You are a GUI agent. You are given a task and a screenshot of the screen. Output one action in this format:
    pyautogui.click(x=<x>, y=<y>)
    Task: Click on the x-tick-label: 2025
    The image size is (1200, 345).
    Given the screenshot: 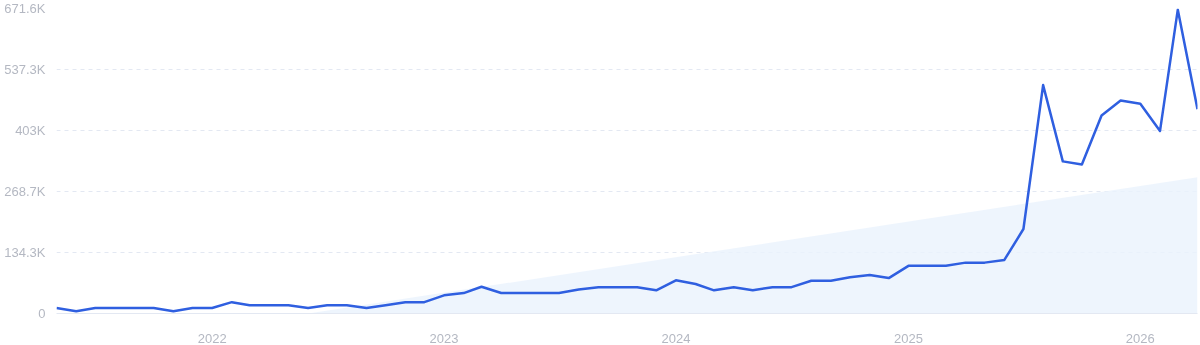 What is the action you would take?
    pyautogui.click(x=908, y=337)
    